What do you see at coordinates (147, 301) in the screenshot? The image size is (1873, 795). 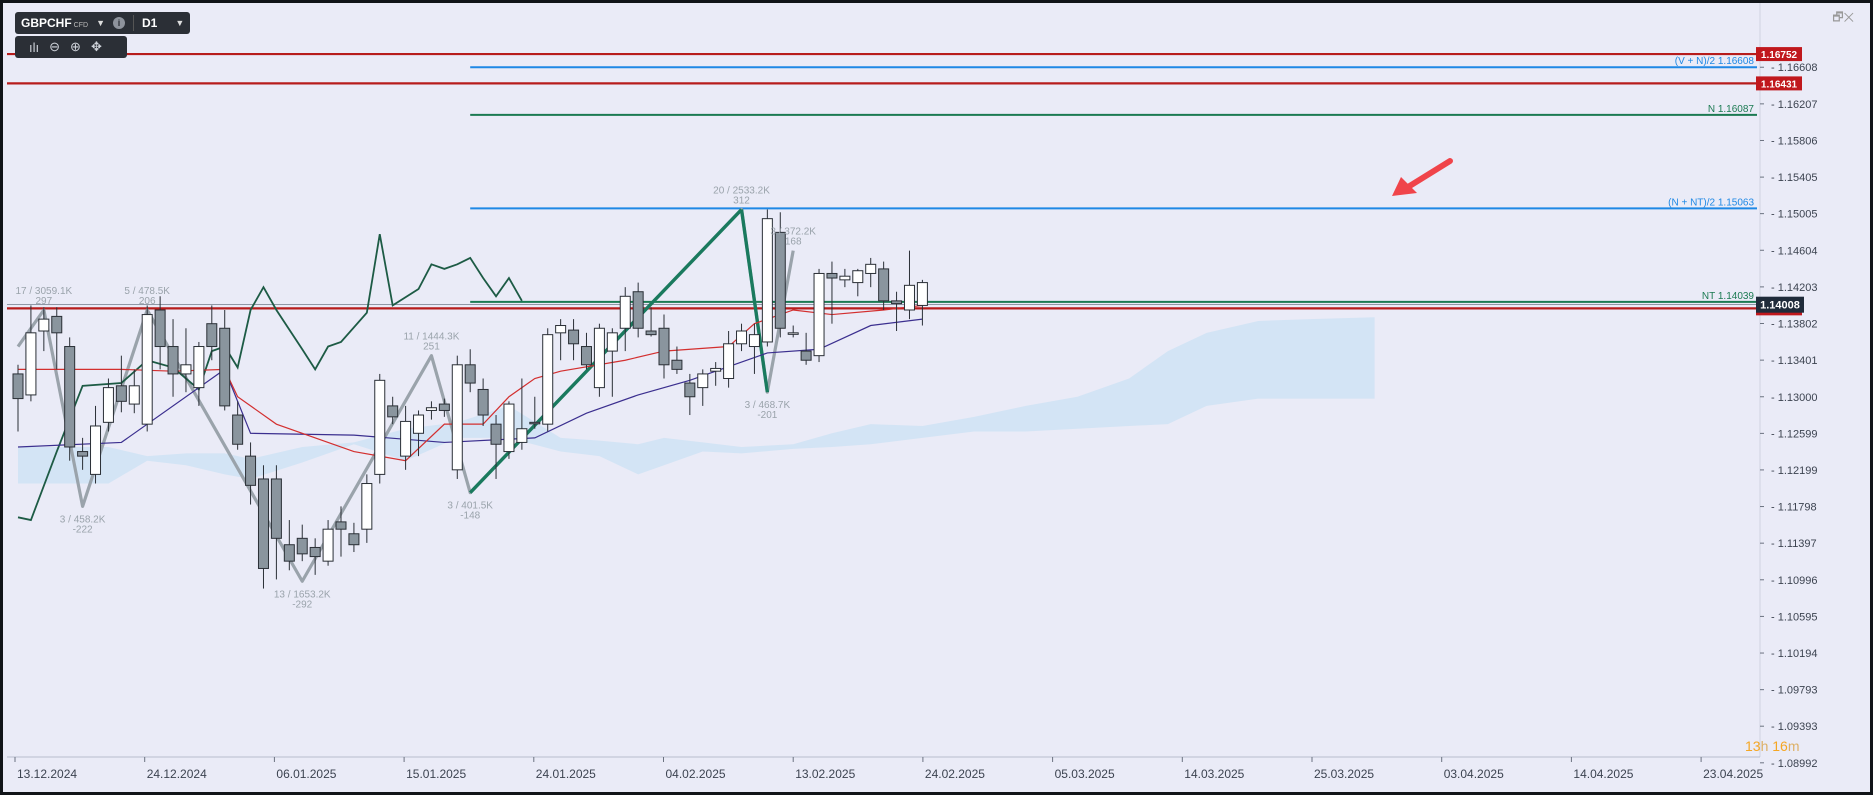 I see `zigzag-label-pips: 206` at bounding box center [147, 301].